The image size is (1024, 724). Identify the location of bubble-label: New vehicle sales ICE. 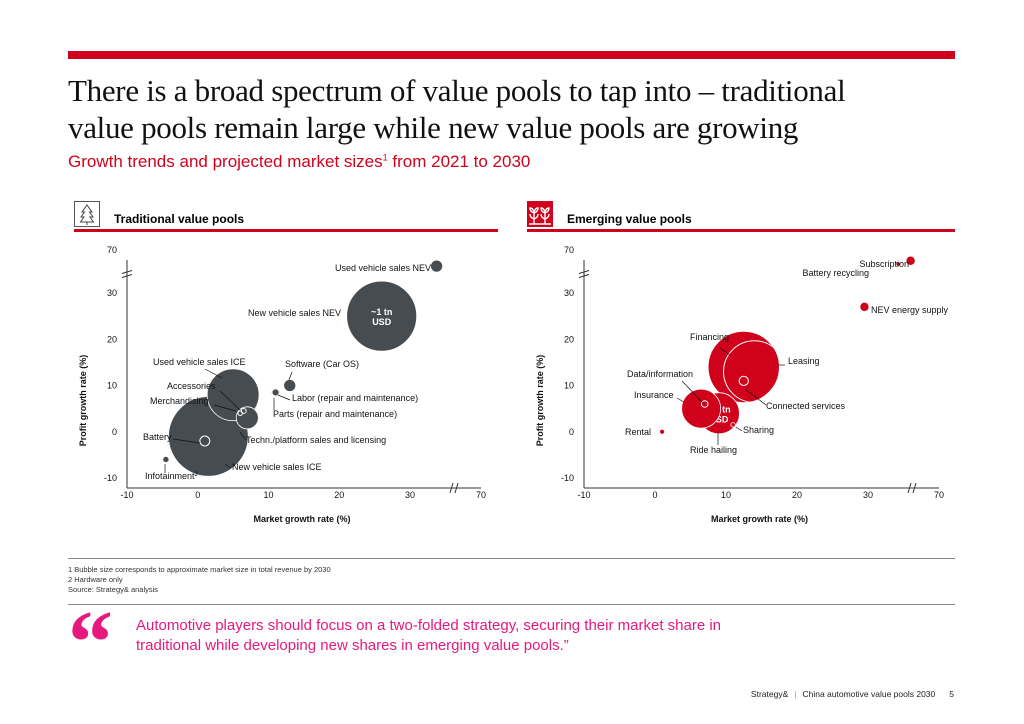
(277, 467).